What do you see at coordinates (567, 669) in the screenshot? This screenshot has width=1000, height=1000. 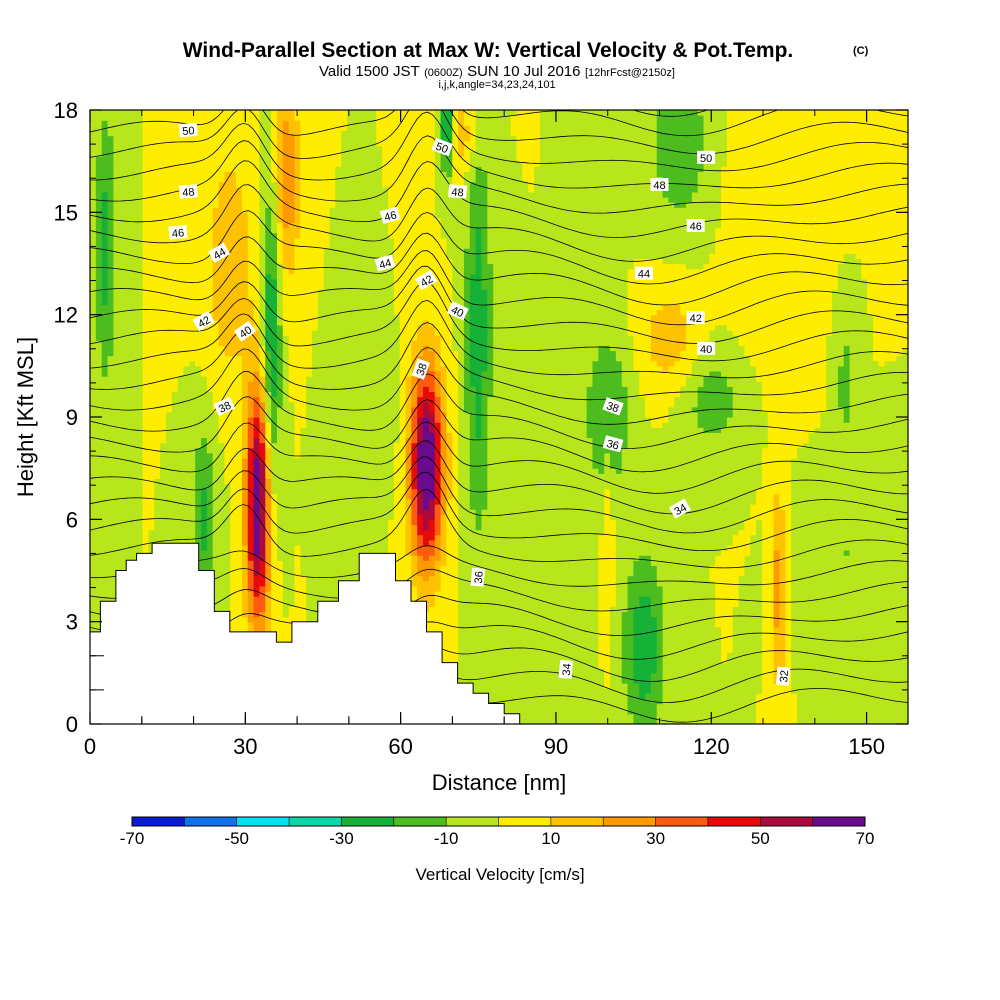 I see `contour-label-text: 34` at bounding box center [567, 669].